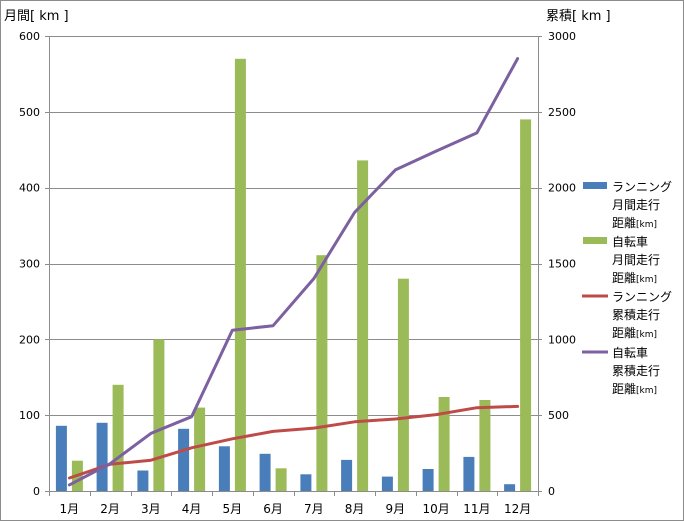 This screenshot has width=684, height=521. Describe the element at coordinates (562, 188) in the screenshot. I see `right-tick-label: 2000` at that location.